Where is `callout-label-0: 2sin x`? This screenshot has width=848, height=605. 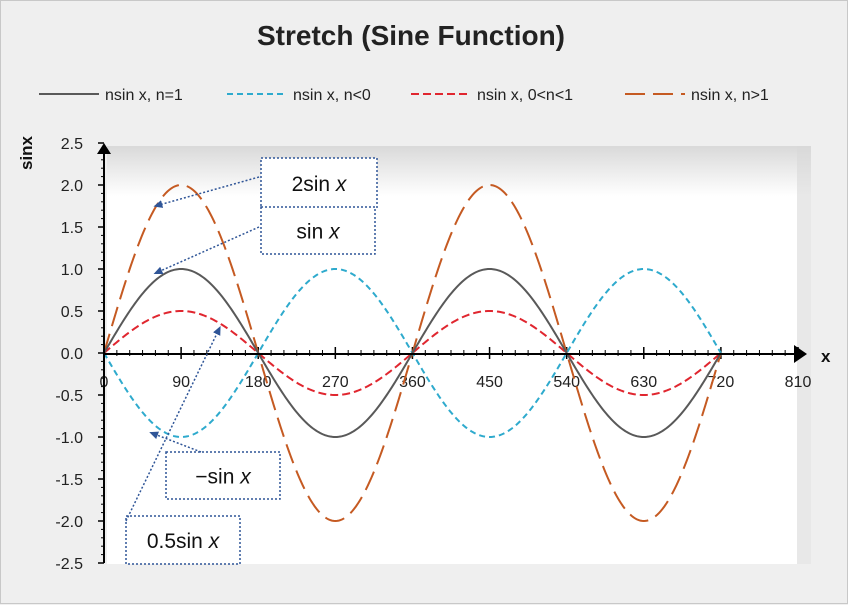
callout-label-0: 2sin x is located at coordinates (320, 184).